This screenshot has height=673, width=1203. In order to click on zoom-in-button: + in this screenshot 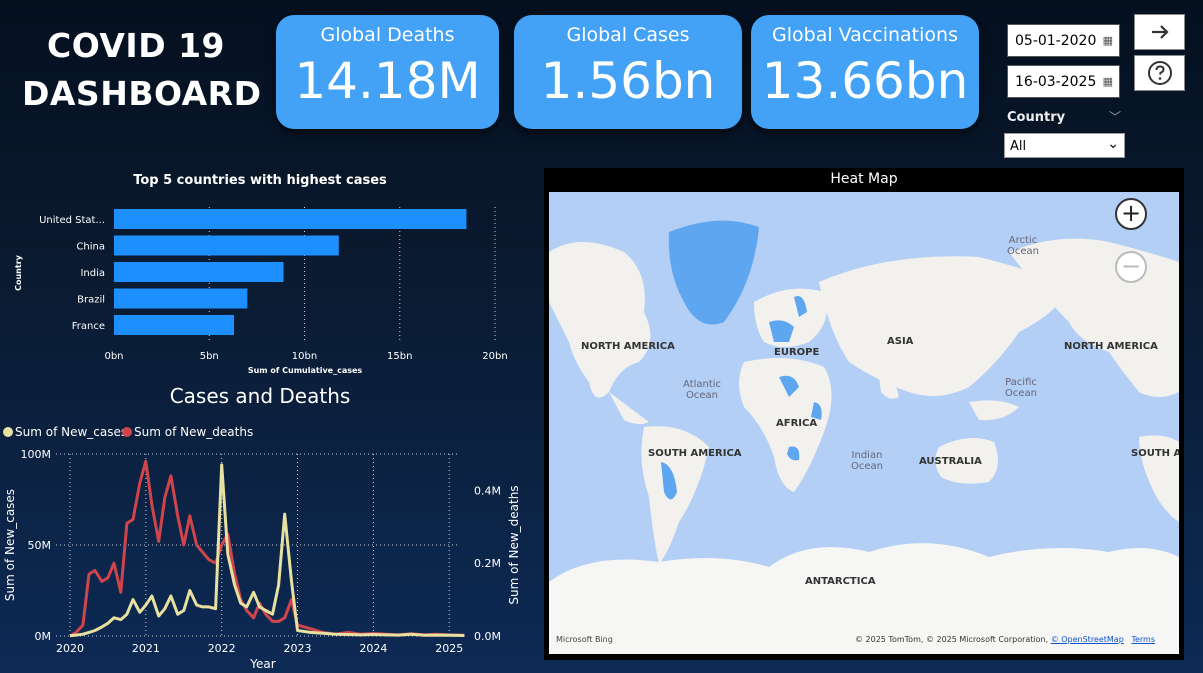, I will do `click(1131, 214)`.